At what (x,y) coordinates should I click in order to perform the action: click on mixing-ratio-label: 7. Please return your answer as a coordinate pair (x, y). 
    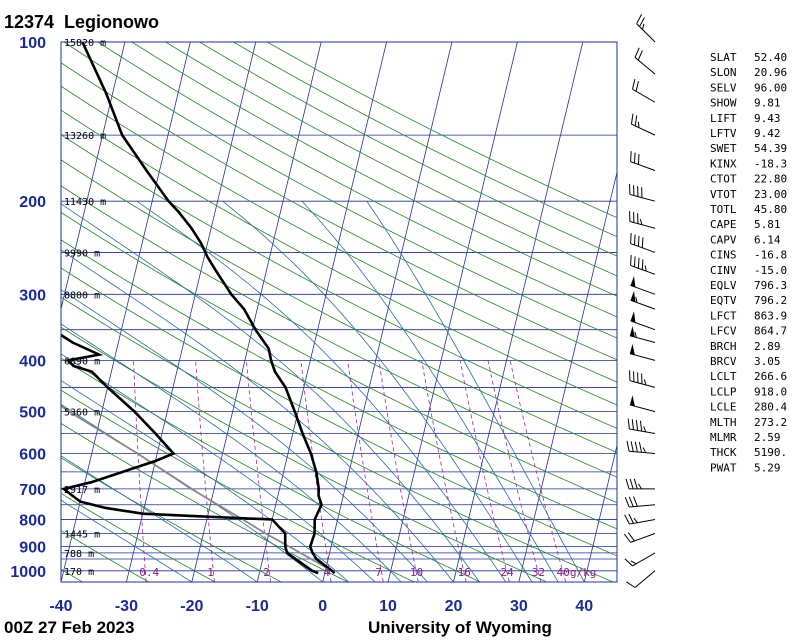
    Looking at the image, I should click on (378, 572).